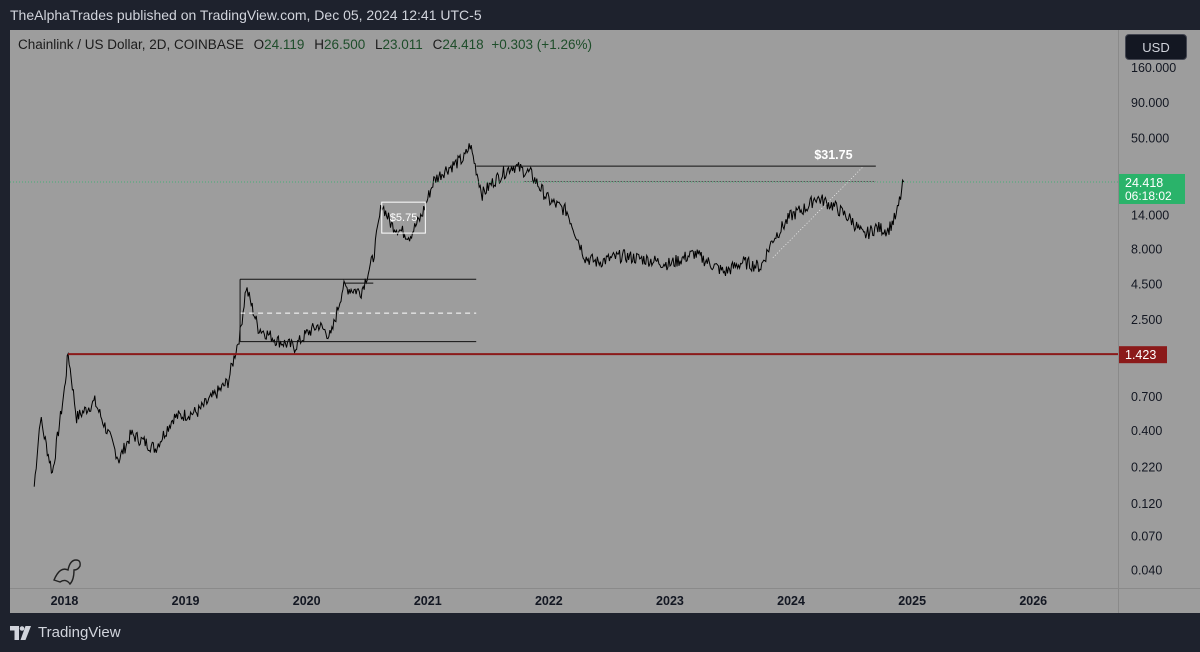 The width and height of the screenshot is (1200, 652). Describe the element at coordinates (1150, 216) in the screenshot. I see `price-tick-4: 14.000` at that location.